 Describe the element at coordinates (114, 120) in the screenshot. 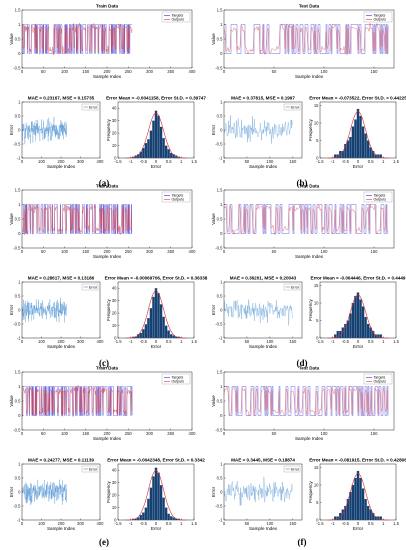

I see `y-tick-label: 30` at that location.